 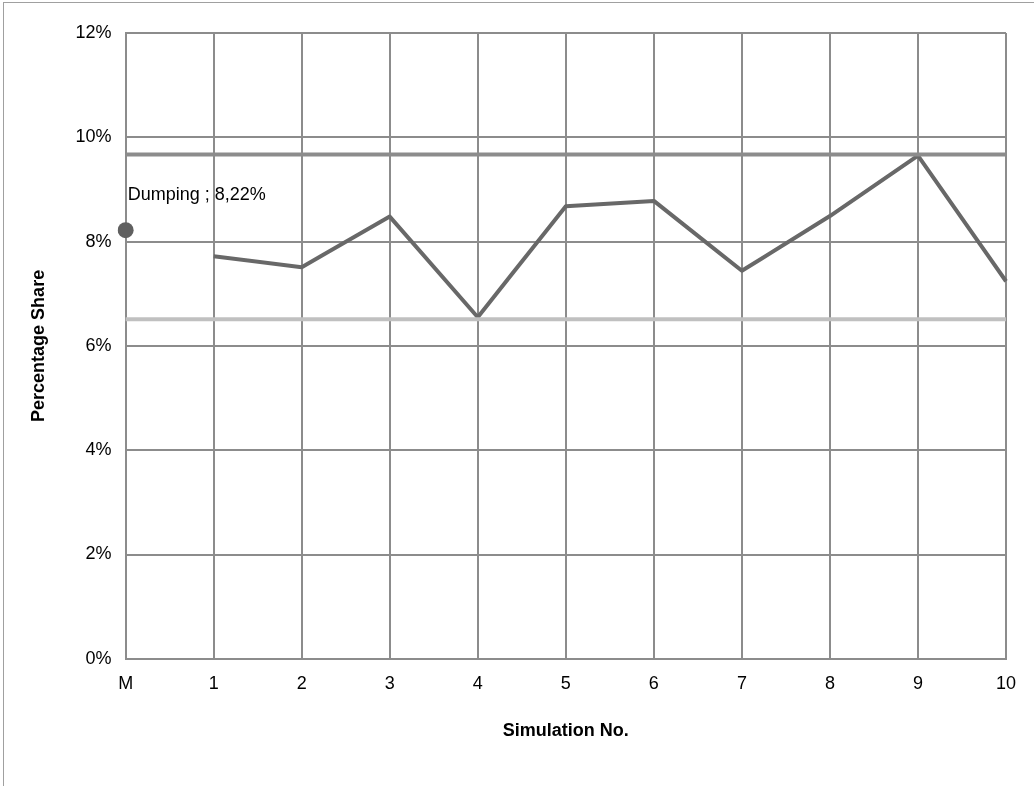 What do you see at coordinates (1006, 682) in the screenshot?
I see `x-tick-label: 10` at bounding box center [1006, 682].